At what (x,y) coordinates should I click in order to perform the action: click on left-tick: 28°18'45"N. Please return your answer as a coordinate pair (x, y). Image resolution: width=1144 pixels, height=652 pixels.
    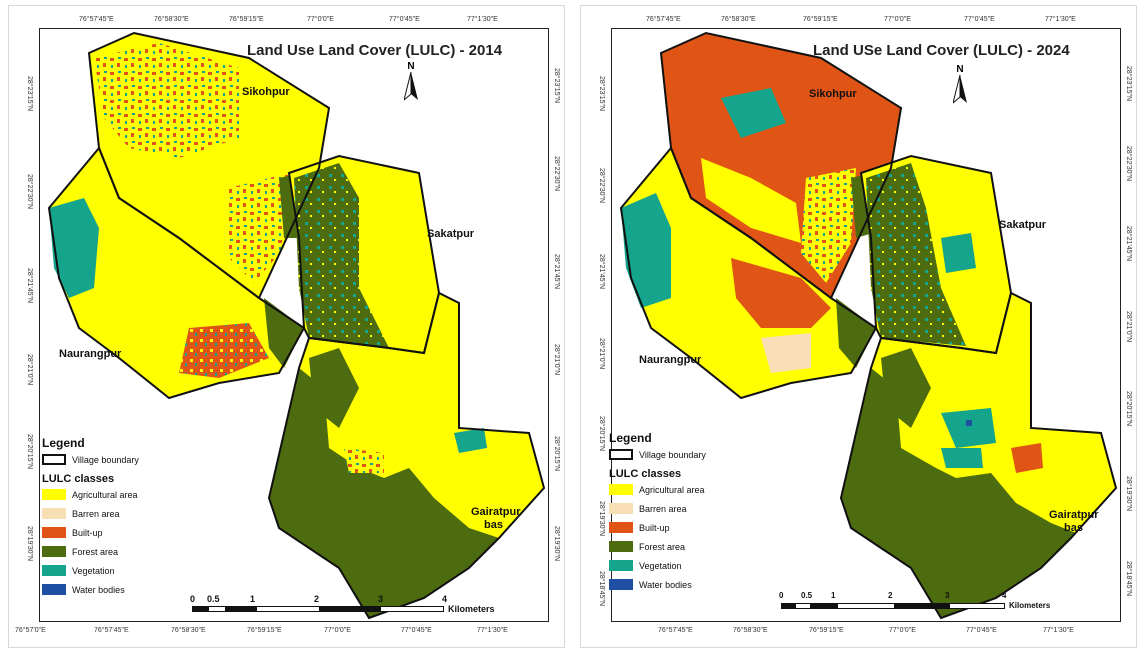
    Looking at the image, I should click on (601, 589).